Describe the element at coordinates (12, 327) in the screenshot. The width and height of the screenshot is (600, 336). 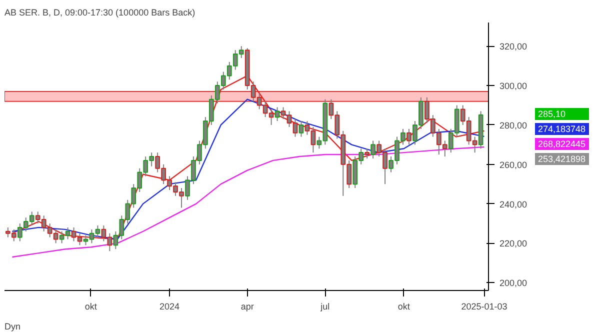
I see `text: Dyn` at that location.